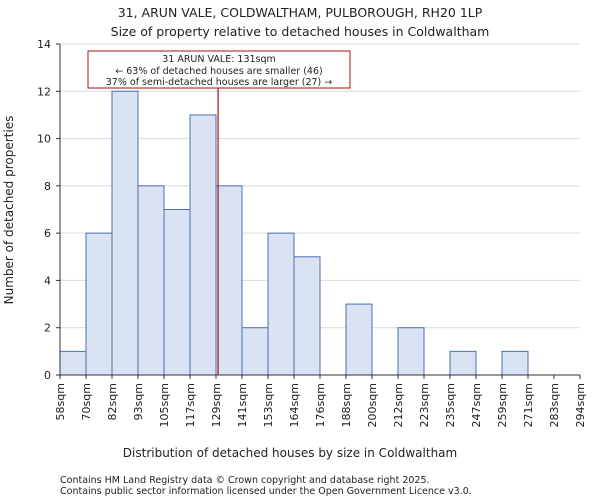 The image size is (600, 504). What do you see at coordinates (359, 339) in the screenshot?
I see `bar-188sqm` at bounding box center [359, 339].